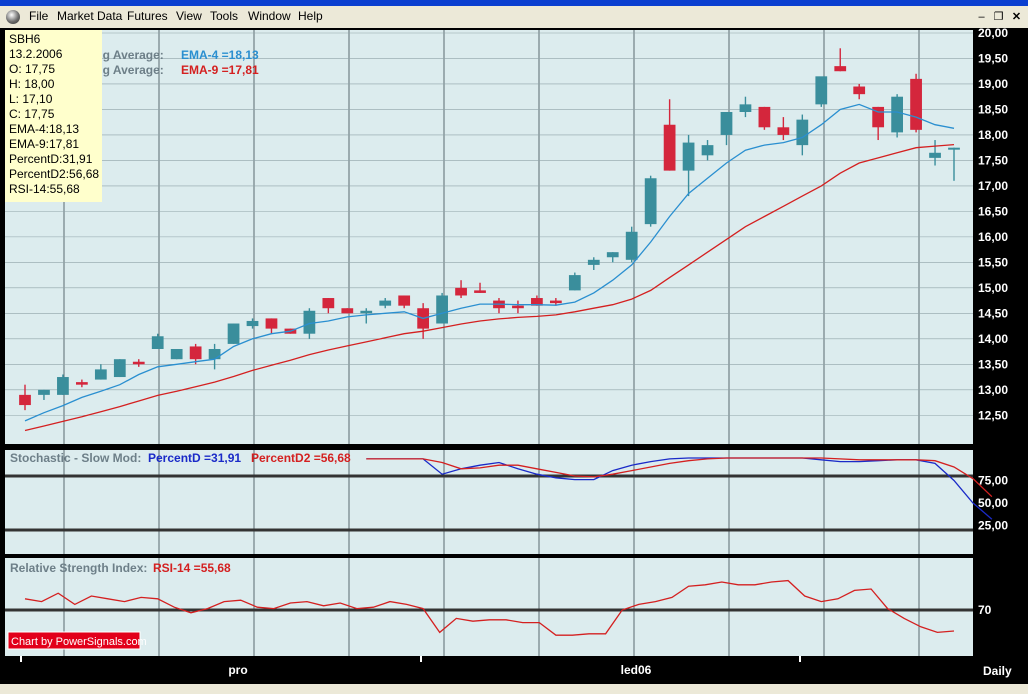 The width and height of the screenshot is (1028, 694). Describe the element at coordinates (993, 160) in the screenshot. I see `price-y-tick-label: 17,50` at that location.